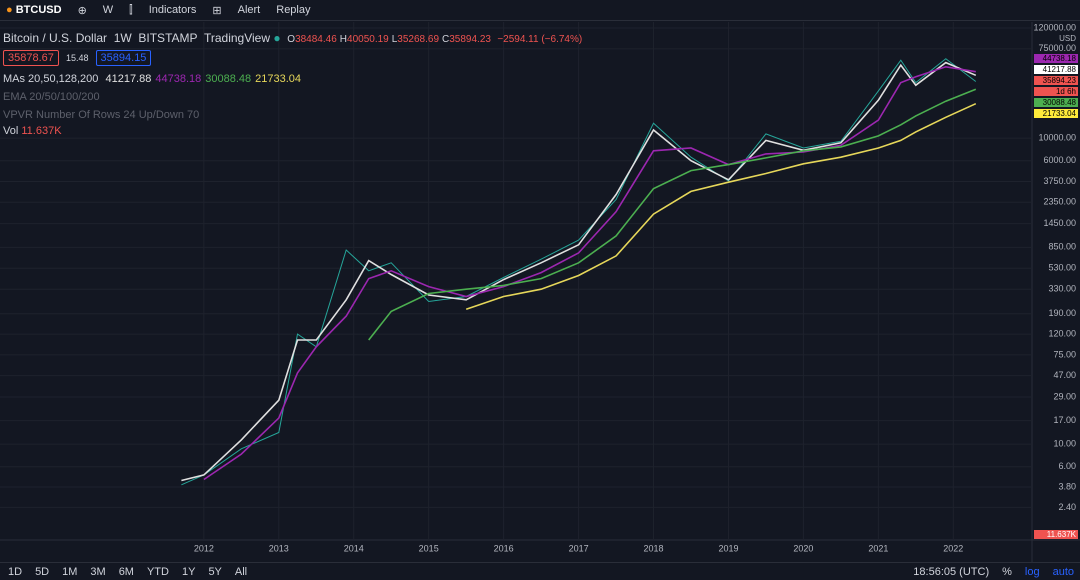 This screenshot has height=580, width=1080. What do you see at coordinates (1057, 48) in the screenshot?
I see `y-tick-label: 75000.00` at bounding box center [1057, 48].